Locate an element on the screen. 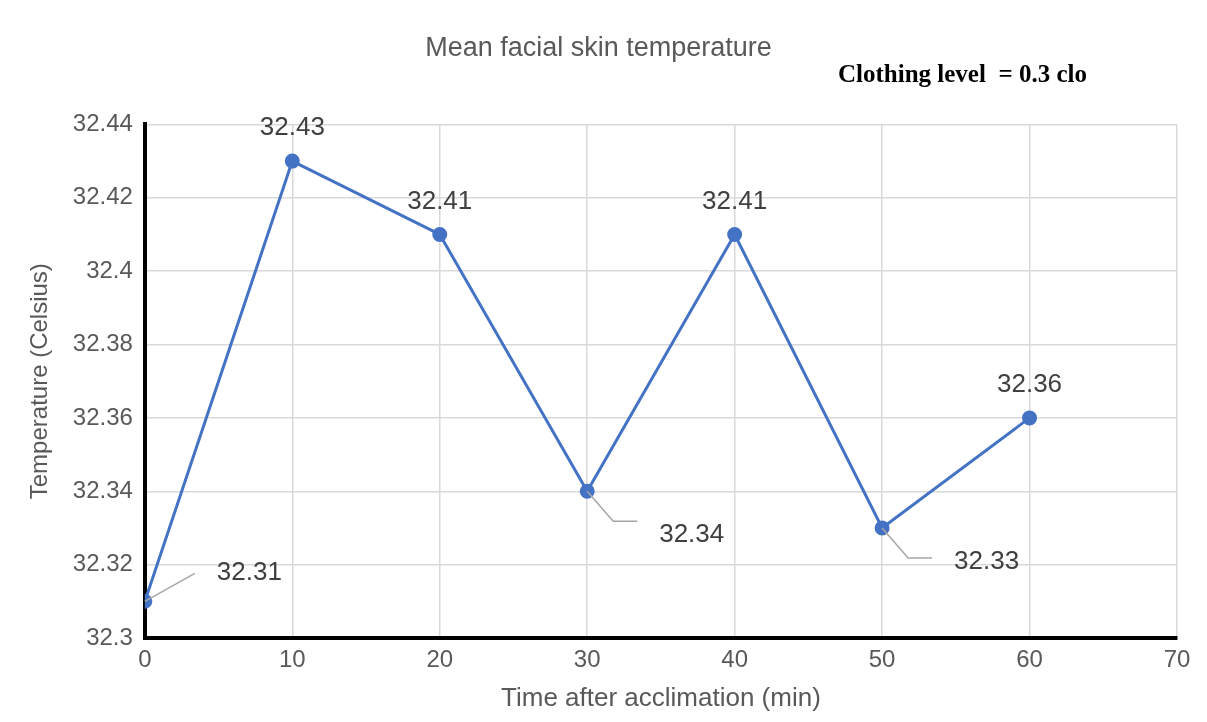 The width and height of the screenshot is (1207, 722). data-label: 32.33 is located at coordinates (987, 560).